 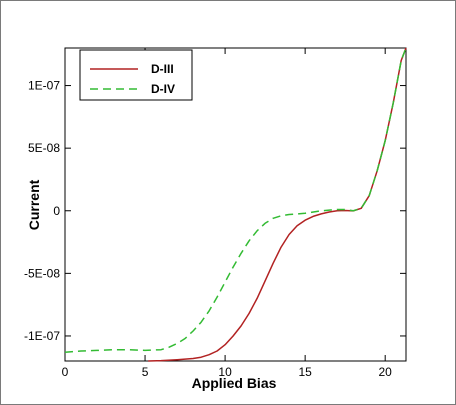 What do you see at coordinates (34, 204) in the screenshot?
I see `y-axis-label: Current` at bounding box center [34, 204].